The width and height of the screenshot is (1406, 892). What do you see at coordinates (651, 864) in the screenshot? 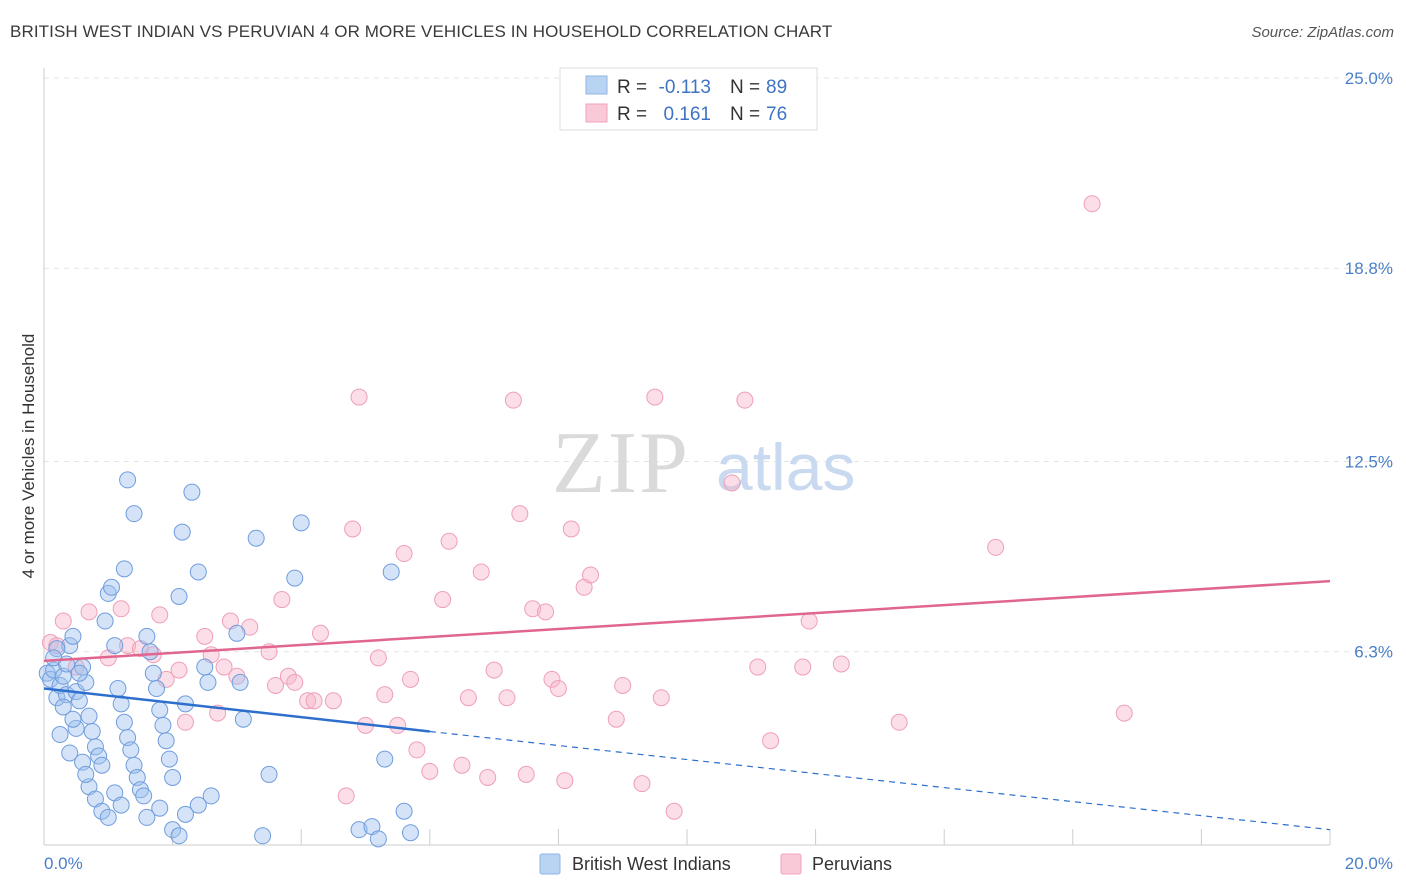
I see `bottom-legend-label-british-west-indians: British West Indians` at bounding box center [651, 864].